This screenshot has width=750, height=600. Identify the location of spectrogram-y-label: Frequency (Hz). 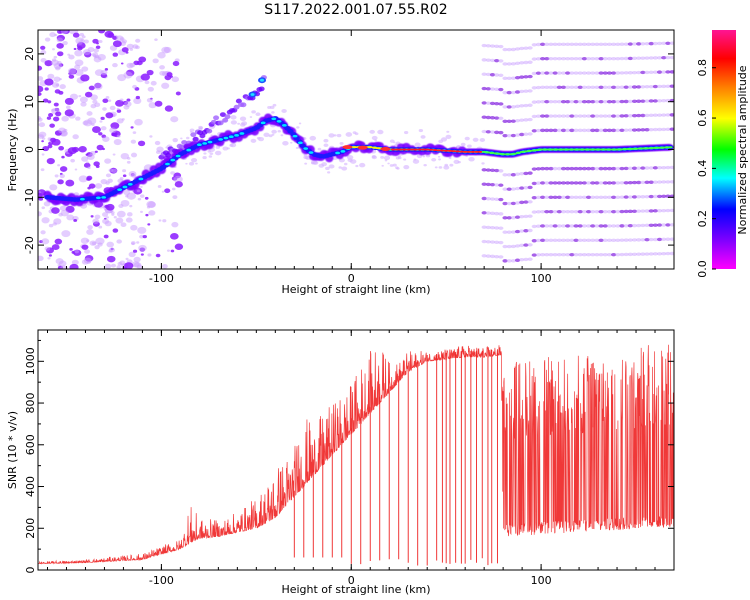
(12, 150).